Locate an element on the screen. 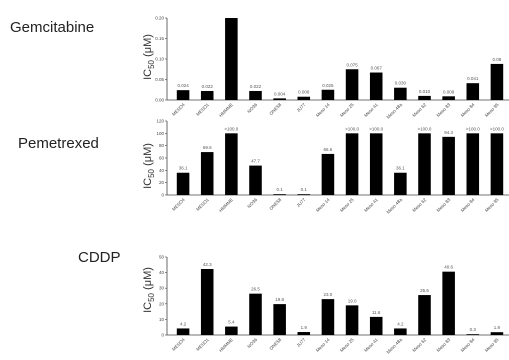  data-label: 0.030 is located at coordinates (401, 83).